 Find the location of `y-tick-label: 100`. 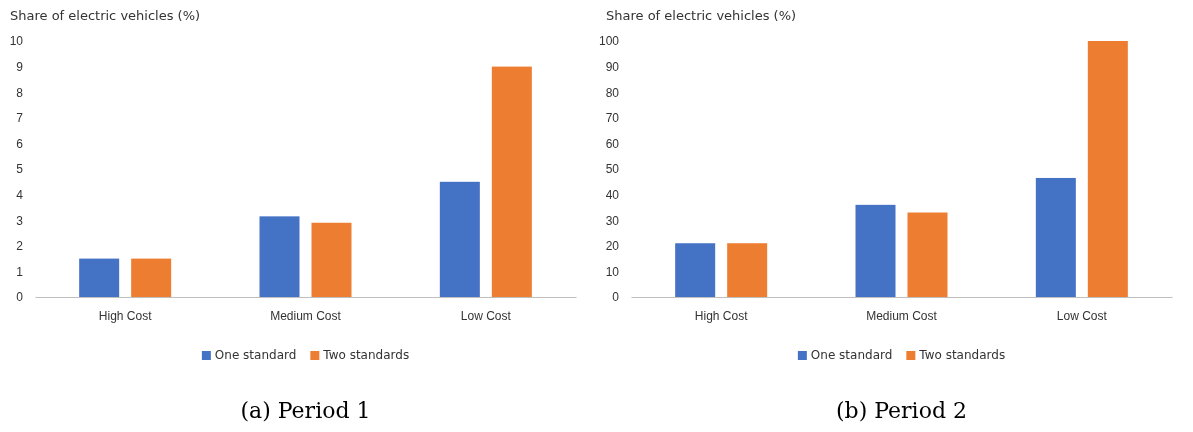

y-tick-label: 100 is located at coordinates (609, 41).